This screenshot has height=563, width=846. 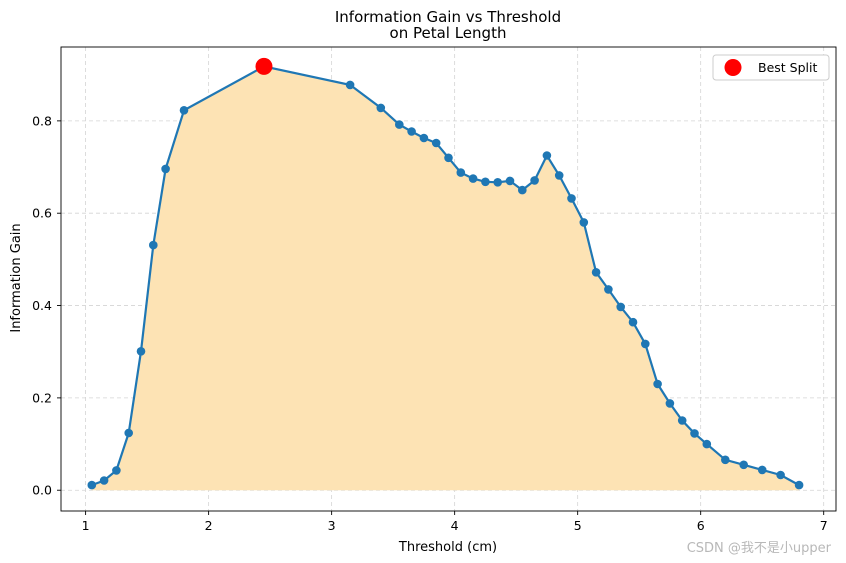 I want to click on x-tick-label: 6, so click(x=701, y=525).